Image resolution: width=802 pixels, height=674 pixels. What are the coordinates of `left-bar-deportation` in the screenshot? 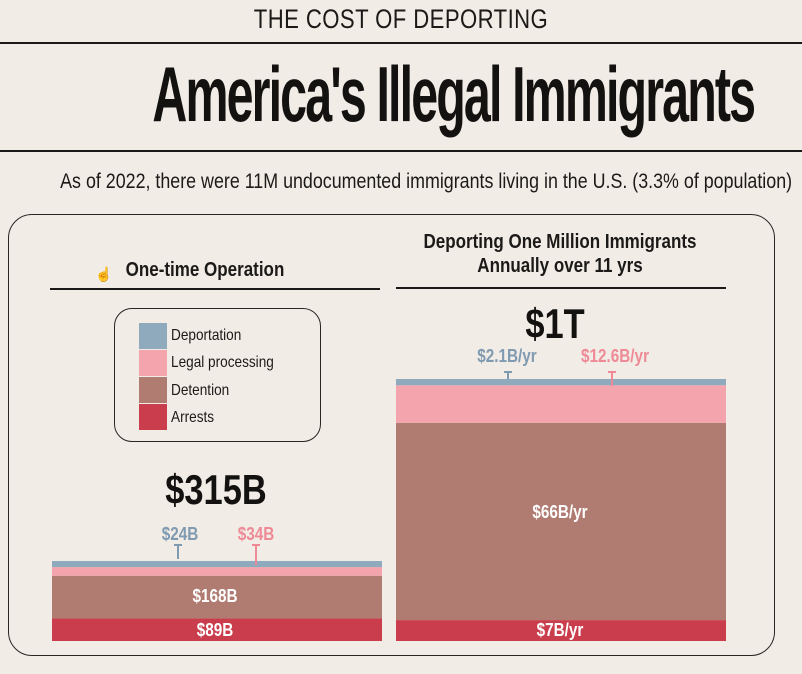 It's located at (217, 564).